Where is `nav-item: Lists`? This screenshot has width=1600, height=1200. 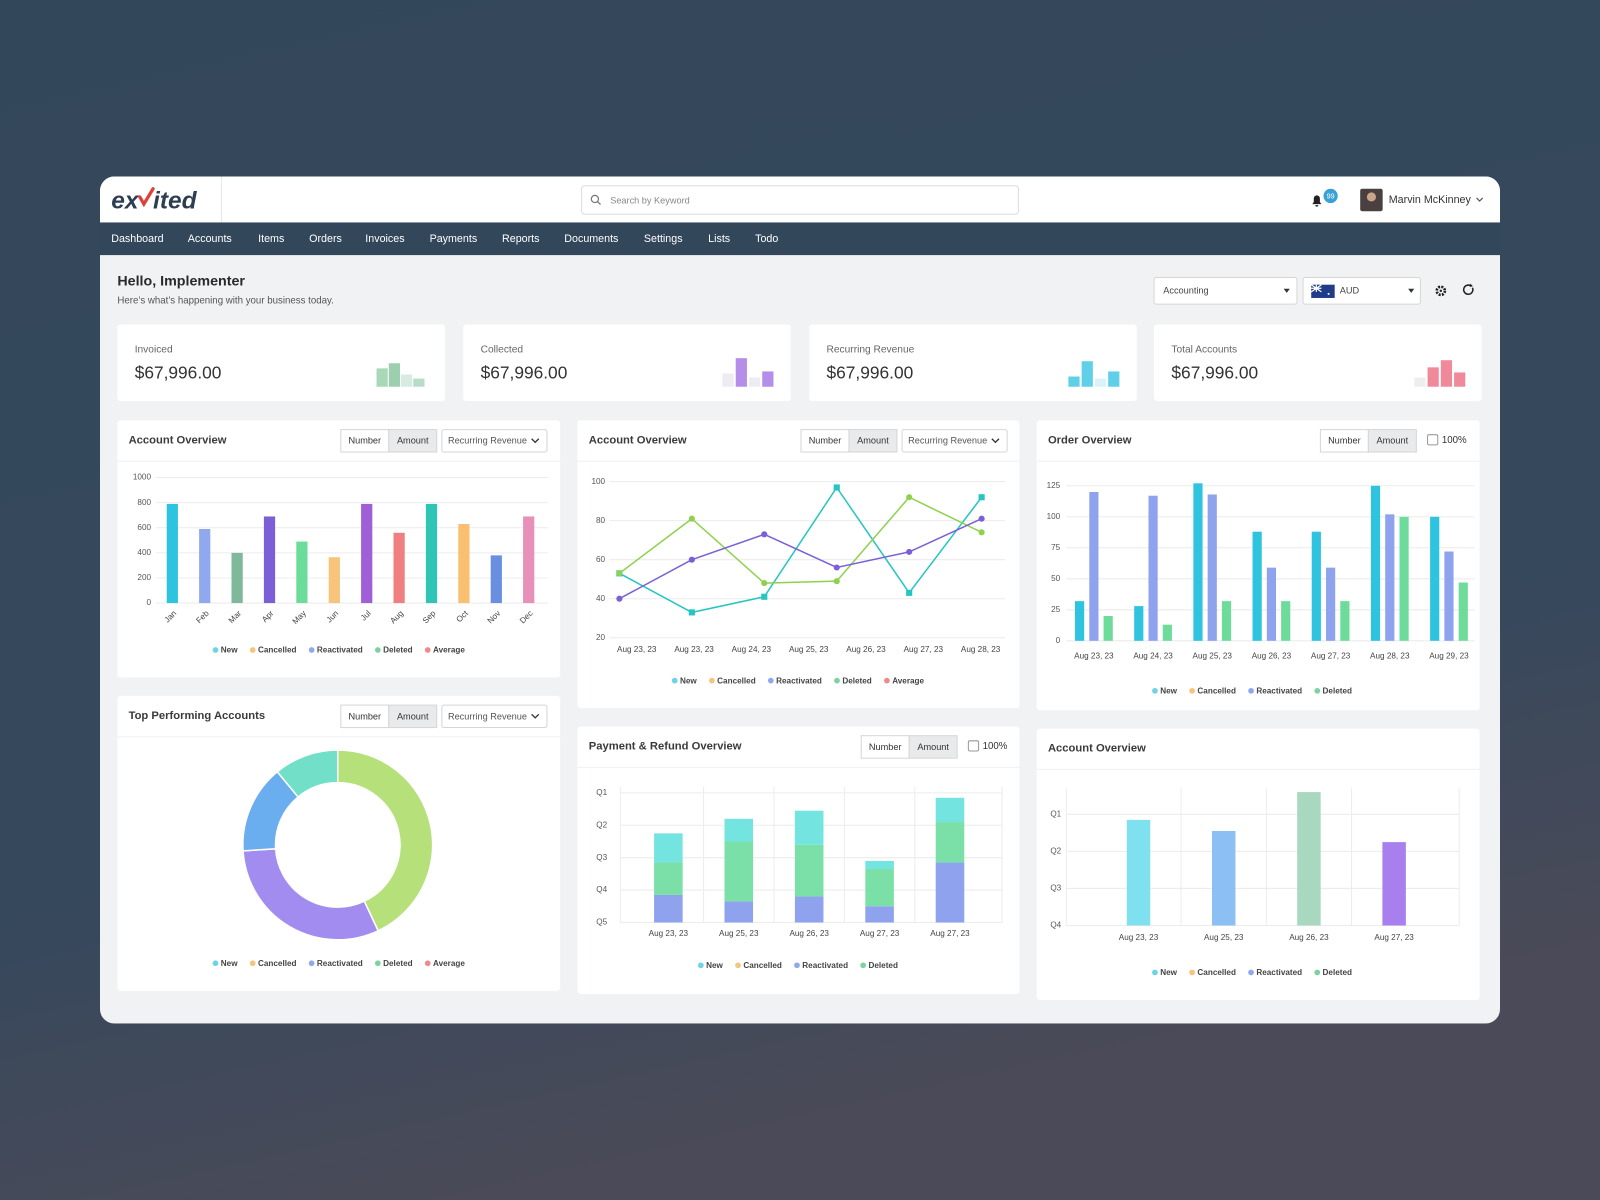 nav-item: Lists is located at coordinates (719, 239).